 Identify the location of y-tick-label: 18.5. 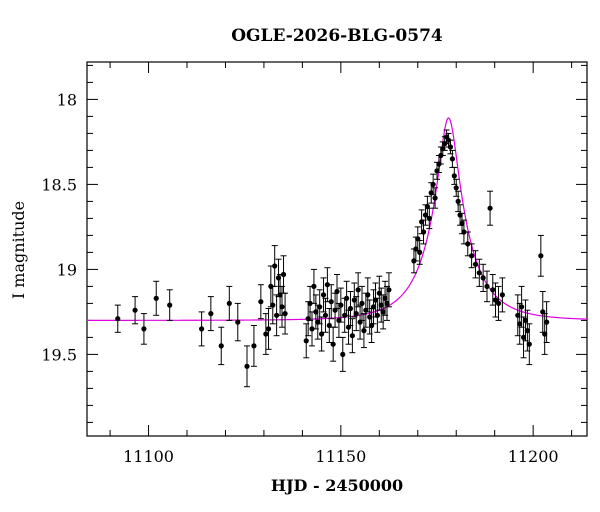
(59, 184).